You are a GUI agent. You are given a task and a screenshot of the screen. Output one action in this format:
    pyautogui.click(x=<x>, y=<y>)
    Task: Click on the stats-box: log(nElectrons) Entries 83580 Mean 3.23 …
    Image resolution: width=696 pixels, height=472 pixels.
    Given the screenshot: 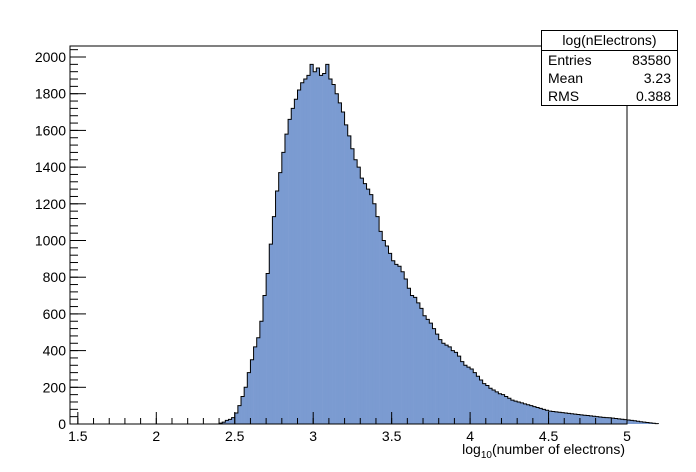 What is the action you would take?
    pyautogui.click(x=609, y=68)
    